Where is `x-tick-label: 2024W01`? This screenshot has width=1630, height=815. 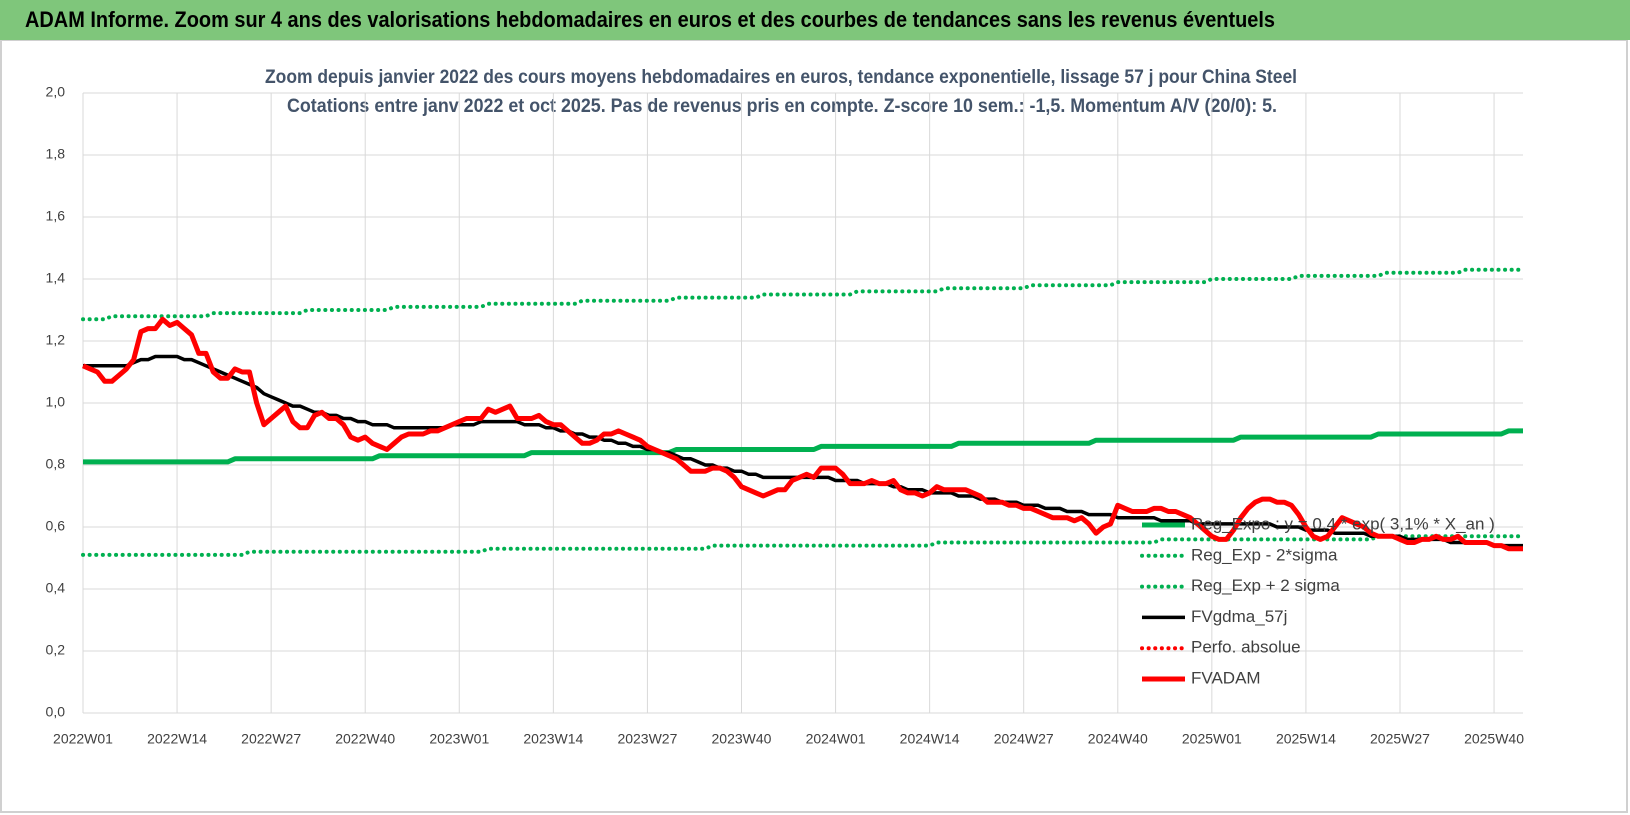 x-tick-label: 2024W01 is located at coordinates (836, 739).